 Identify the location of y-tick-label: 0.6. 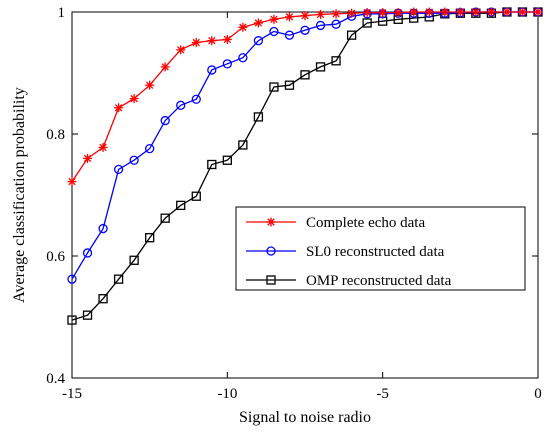
(55, 257).